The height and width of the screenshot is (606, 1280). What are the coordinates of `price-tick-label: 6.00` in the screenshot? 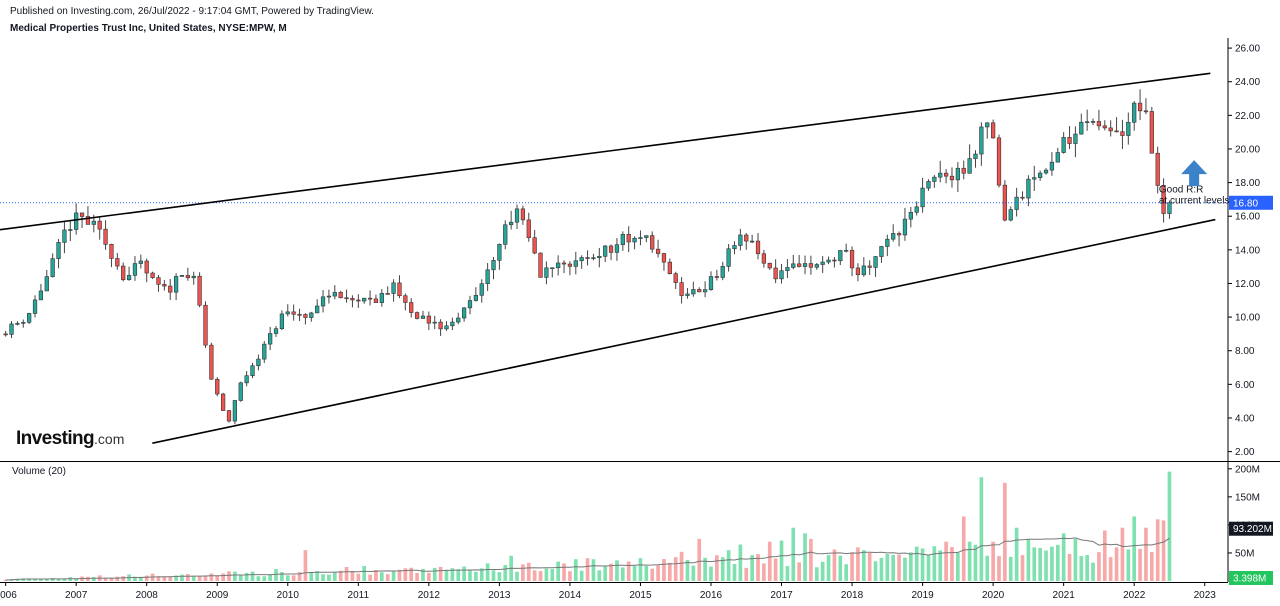 It's located at (1245, 385).